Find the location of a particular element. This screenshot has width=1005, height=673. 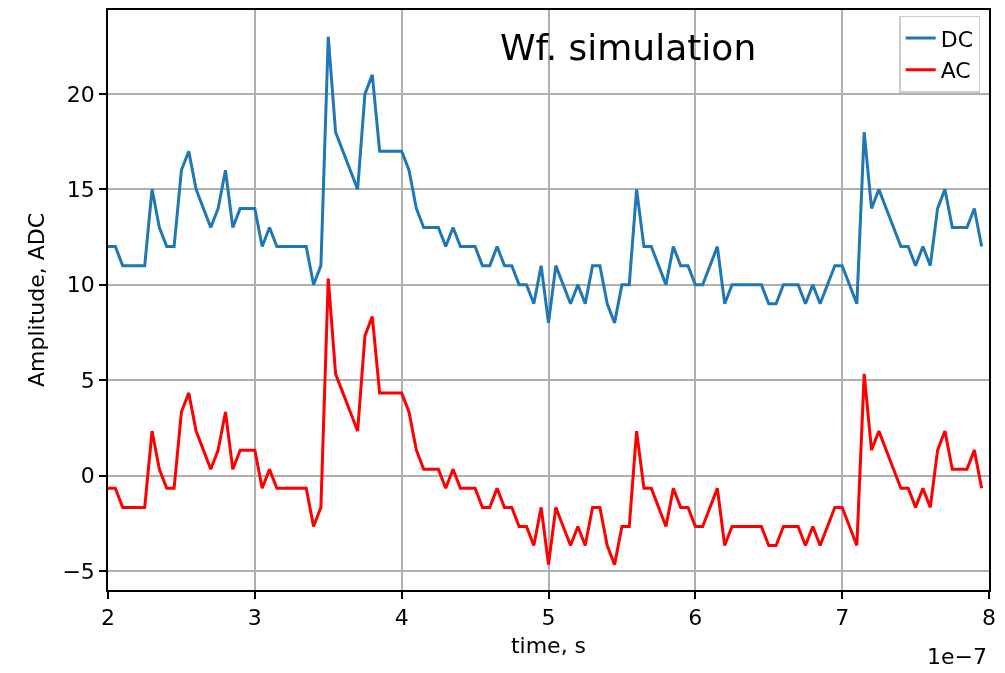

x-tick-label: 5 is located at coordinates (548, 618).